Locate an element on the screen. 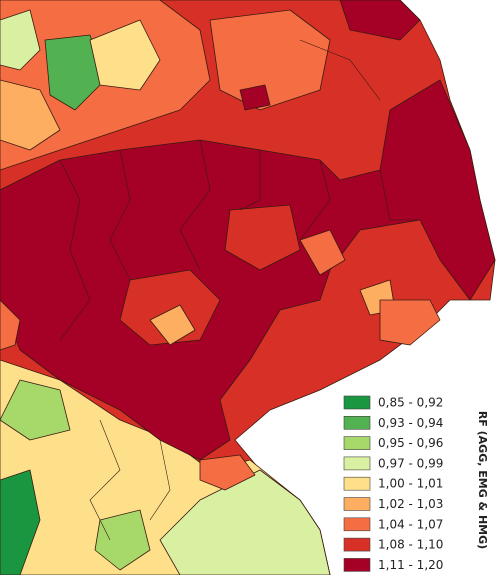 The image size is (497, 575). legend-label: 1,00 - 1,01 is located at coordinates (410, 484).